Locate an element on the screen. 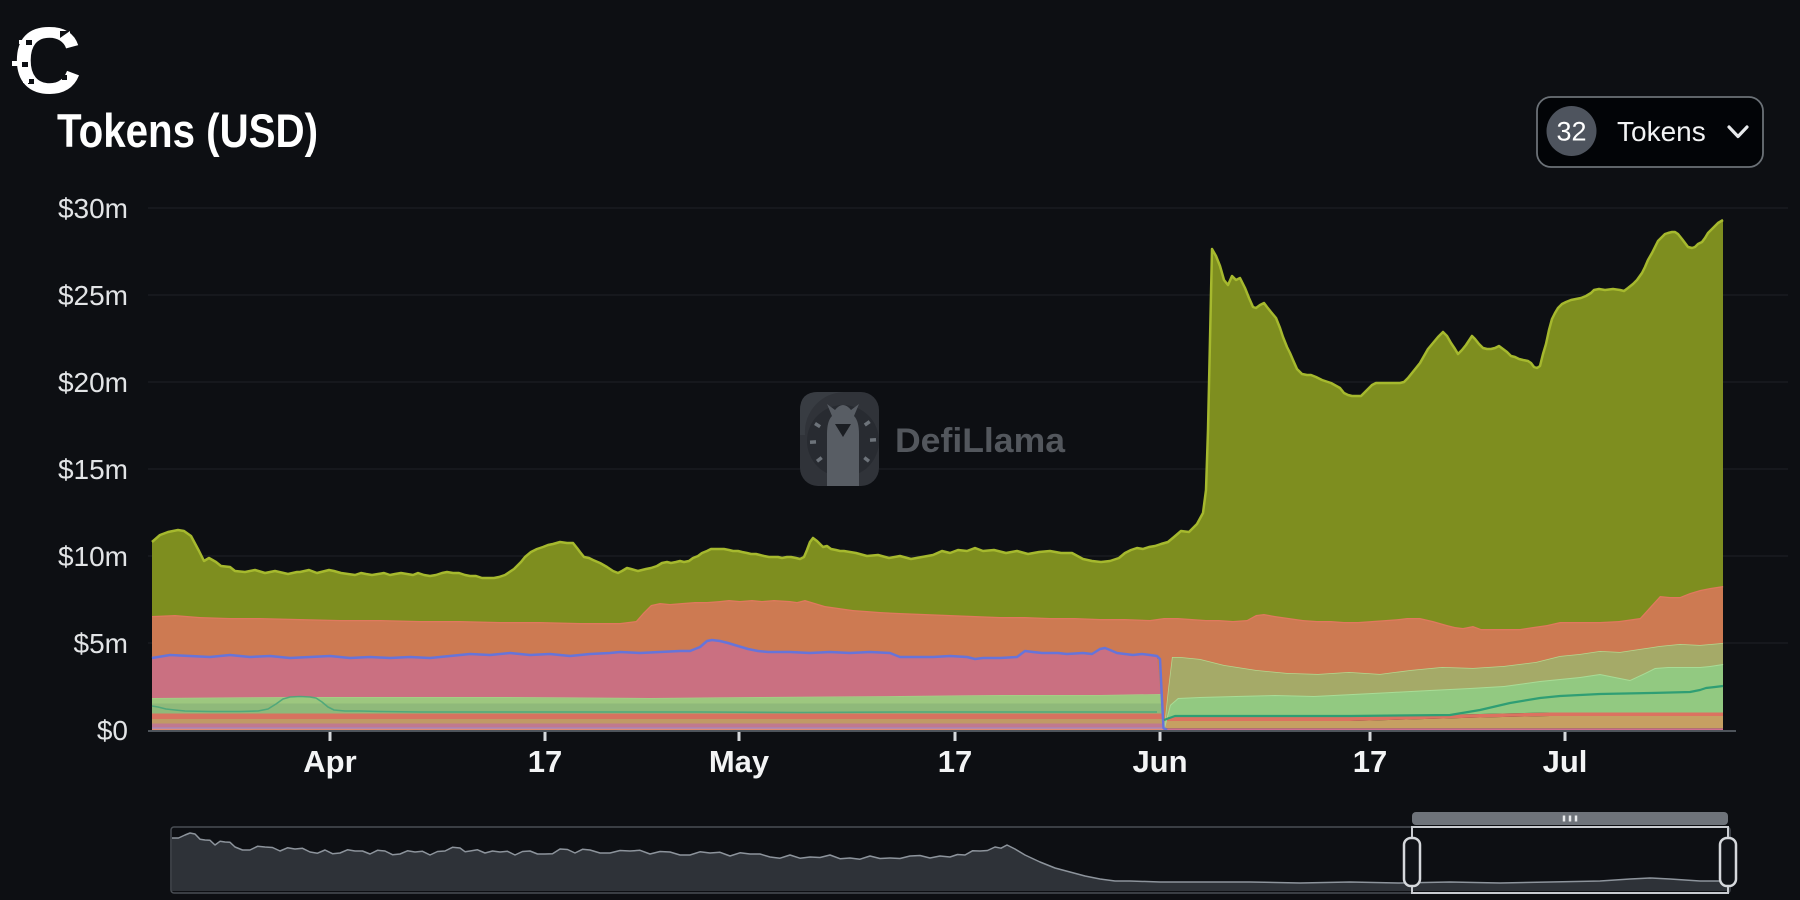 This screenshot has height=900, width=1800. svg-text: $15m is located at coordinates (93, 469).